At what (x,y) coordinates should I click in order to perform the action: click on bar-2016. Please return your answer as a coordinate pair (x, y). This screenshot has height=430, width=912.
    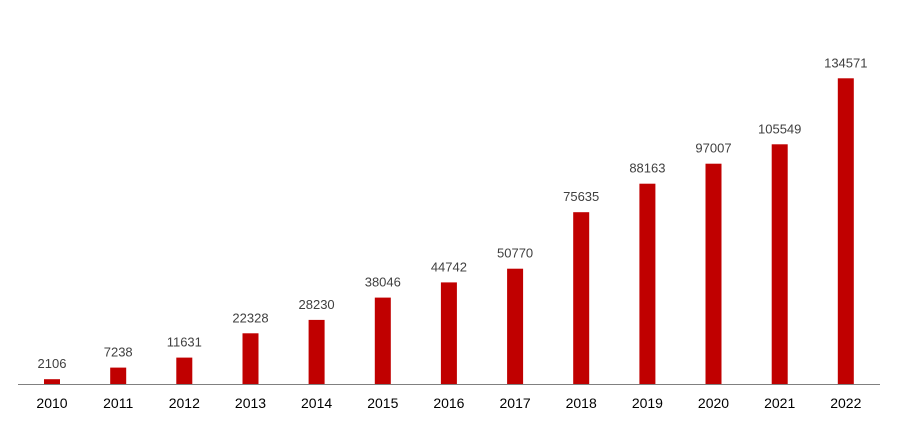
    Looking at the image, I should click on (448, 333).